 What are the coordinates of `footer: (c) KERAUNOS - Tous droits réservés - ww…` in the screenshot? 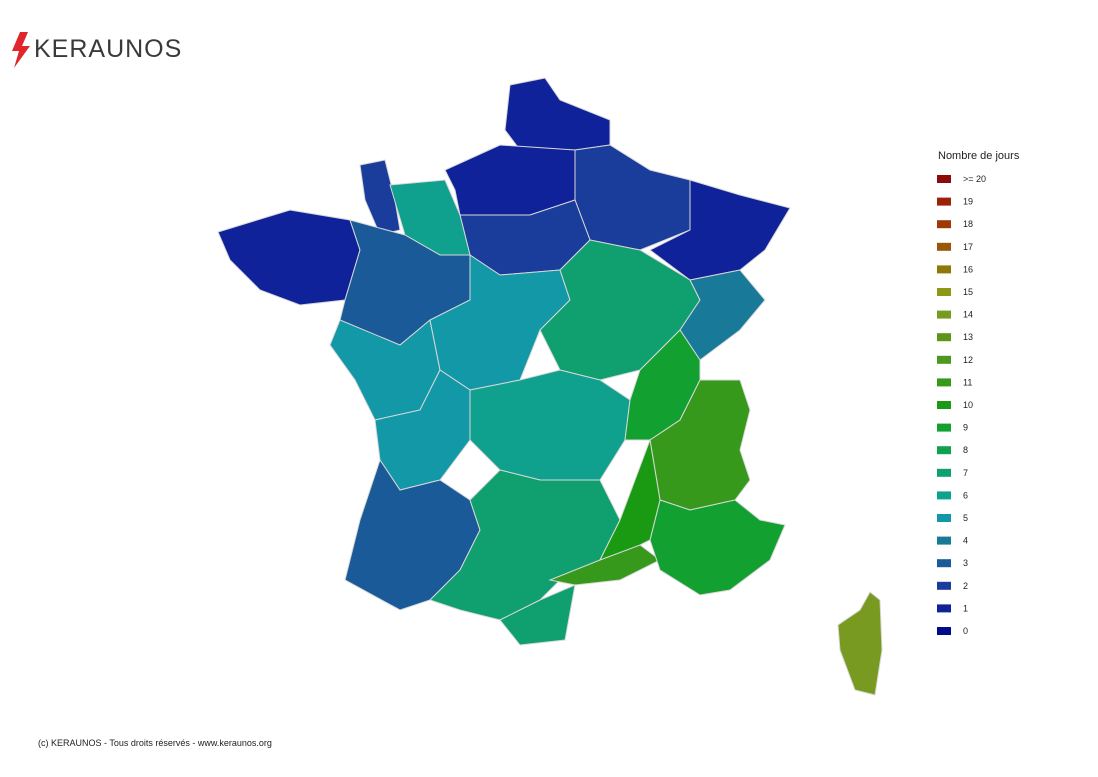 It's located at (155, 743).